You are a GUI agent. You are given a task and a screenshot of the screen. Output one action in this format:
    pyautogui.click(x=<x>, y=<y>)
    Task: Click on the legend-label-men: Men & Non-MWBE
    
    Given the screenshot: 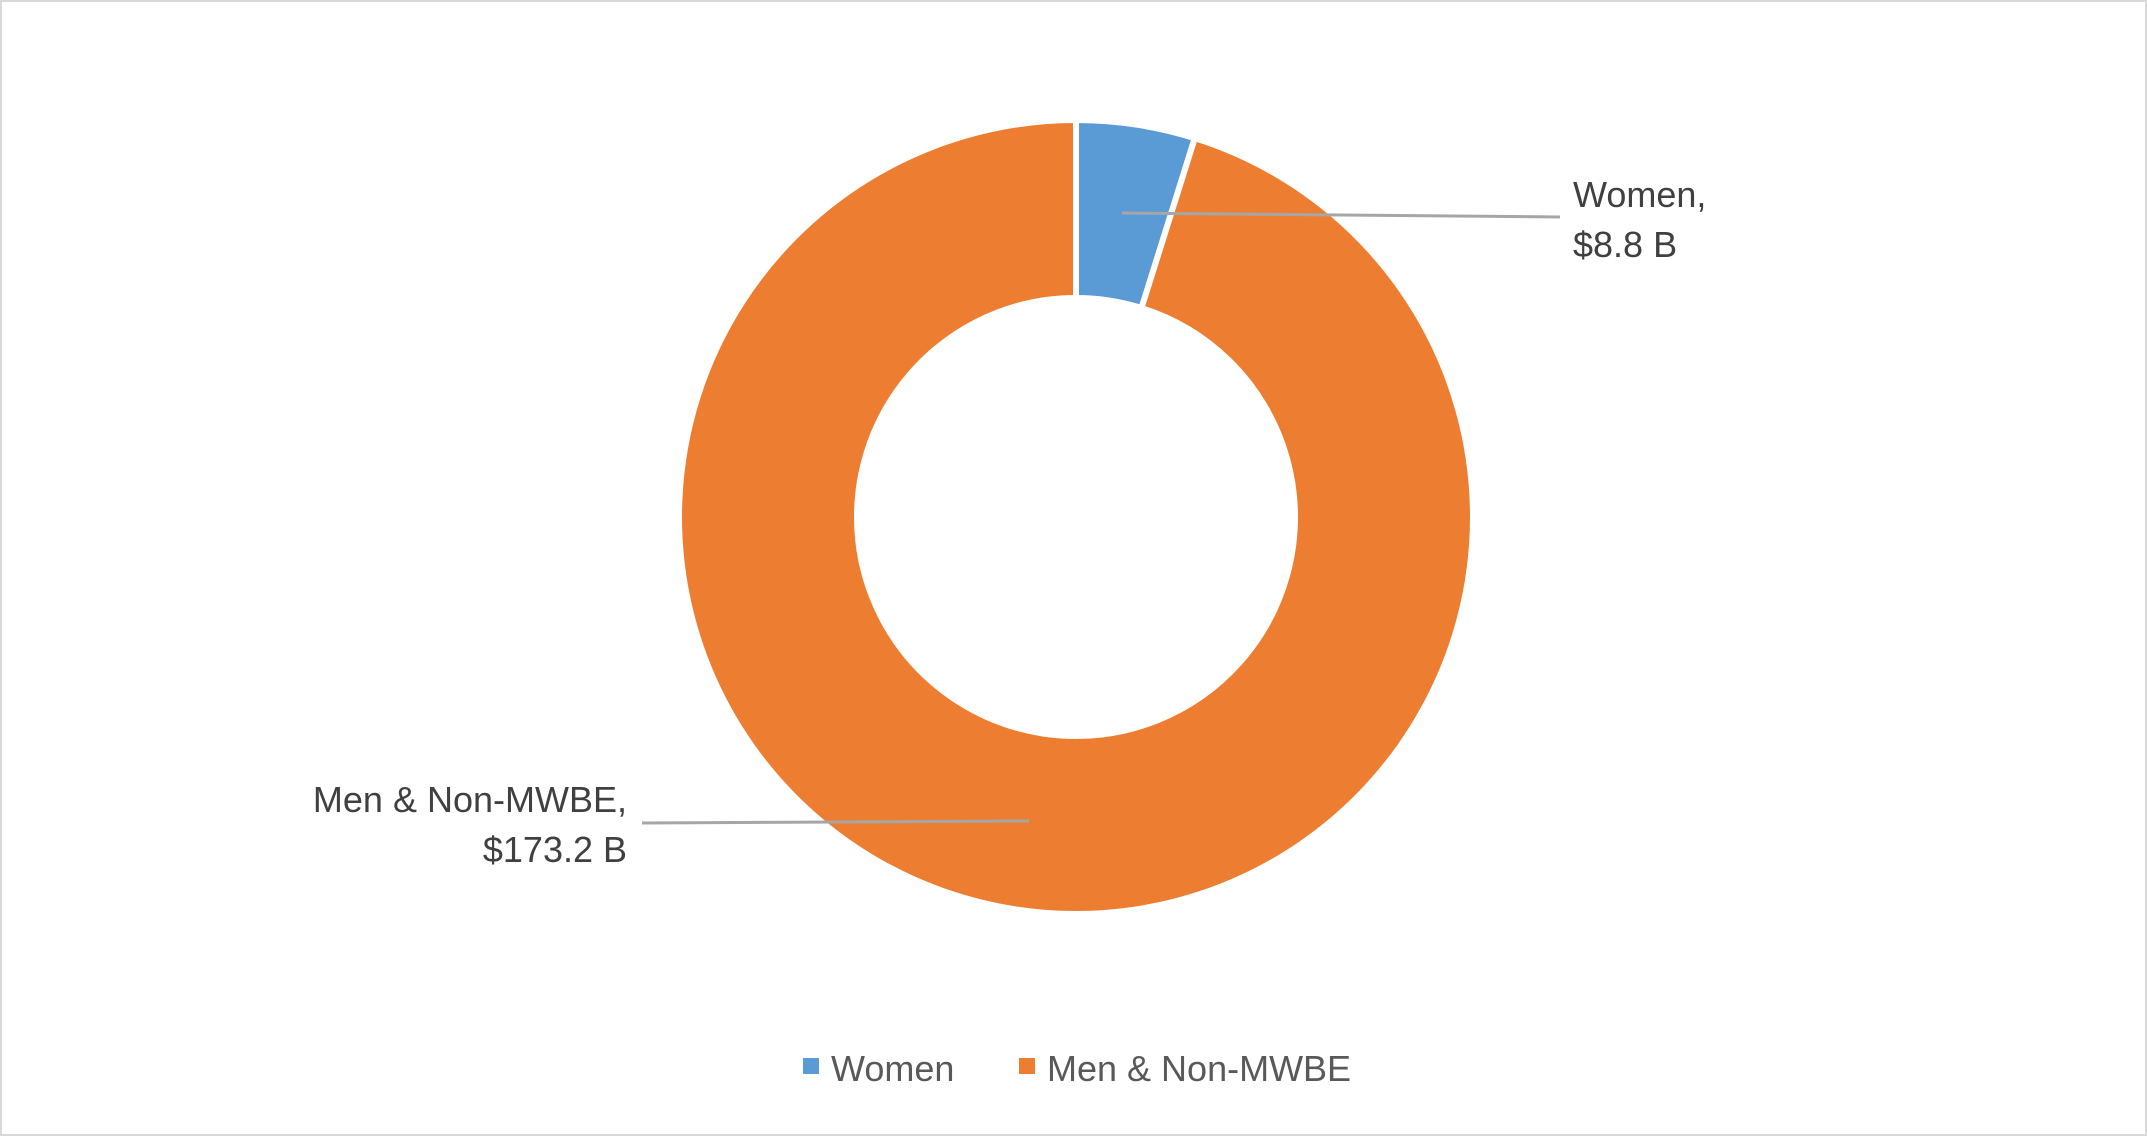 What is the action you would take?
    pyautogui.click(x=1199, y=1068)
    